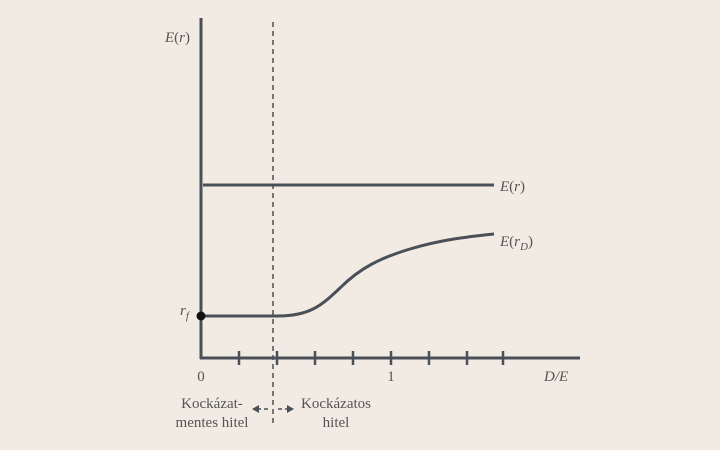 This screenshot has width=720, height=450. What do you see at coordinates (336, 423) in the screenshot?
I see `region-right-2: hitel` at bounding box center [336, 423].